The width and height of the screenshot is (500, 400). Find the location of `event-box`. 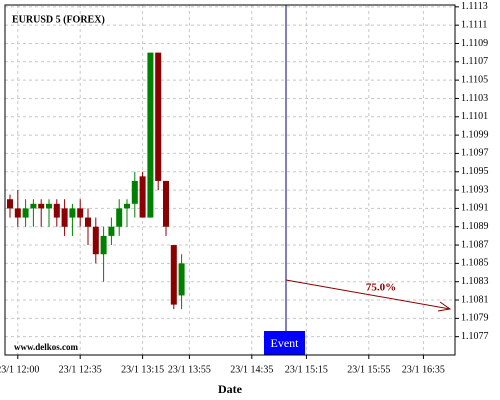

event-box is located at coordinates (284, 343).